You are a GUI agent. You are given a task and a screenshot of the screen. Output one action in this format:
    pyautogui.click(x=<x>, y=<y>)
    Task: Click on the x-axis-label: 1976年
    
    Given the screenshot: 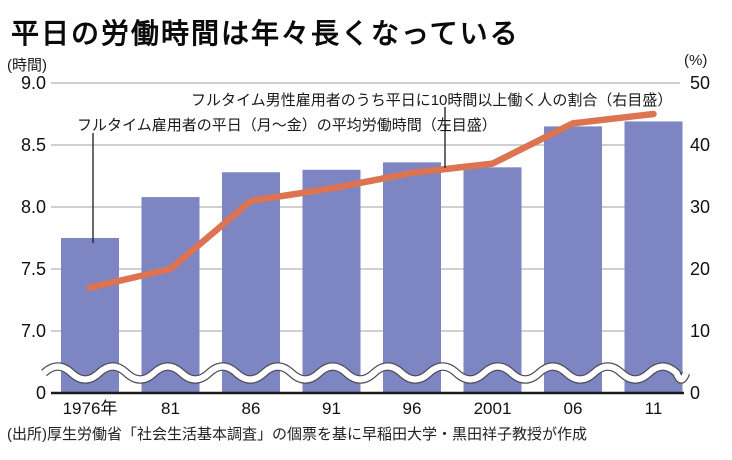 What is the action you would take?
    pyautogui.click(x=90, y=408)
    